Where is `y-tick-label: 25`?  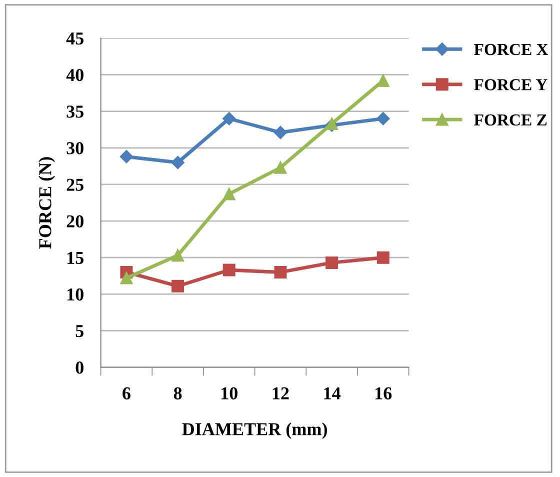
y-tick-label: 25 is located at coordinates (75, 184).